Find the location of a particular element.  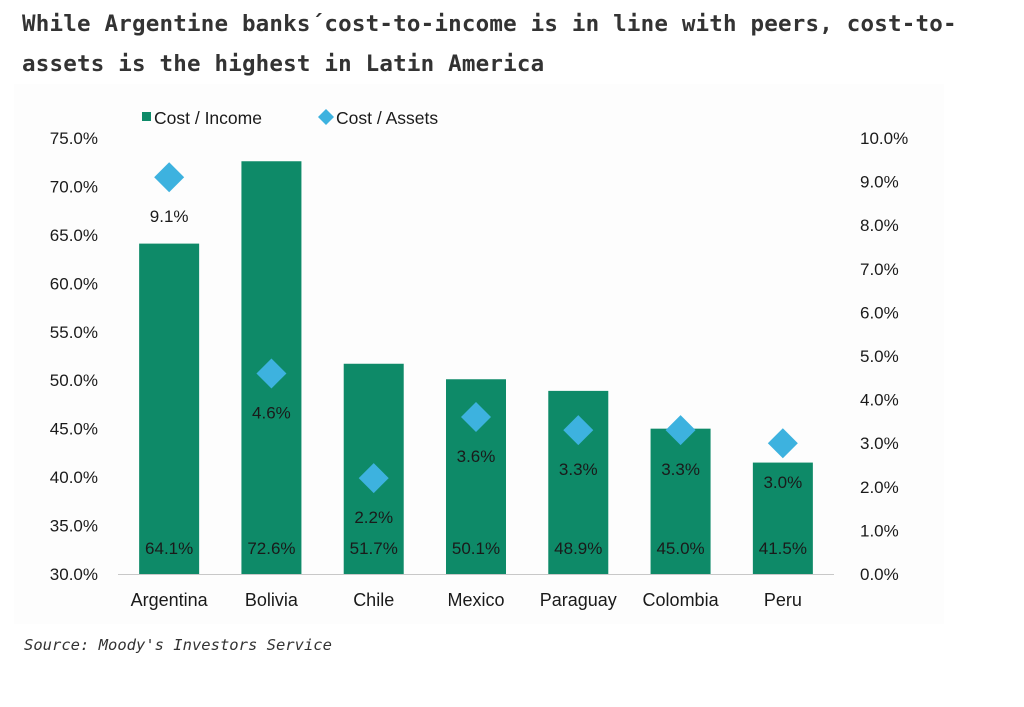

x-tick-label: Argentina is located at coordinates (170, 600).